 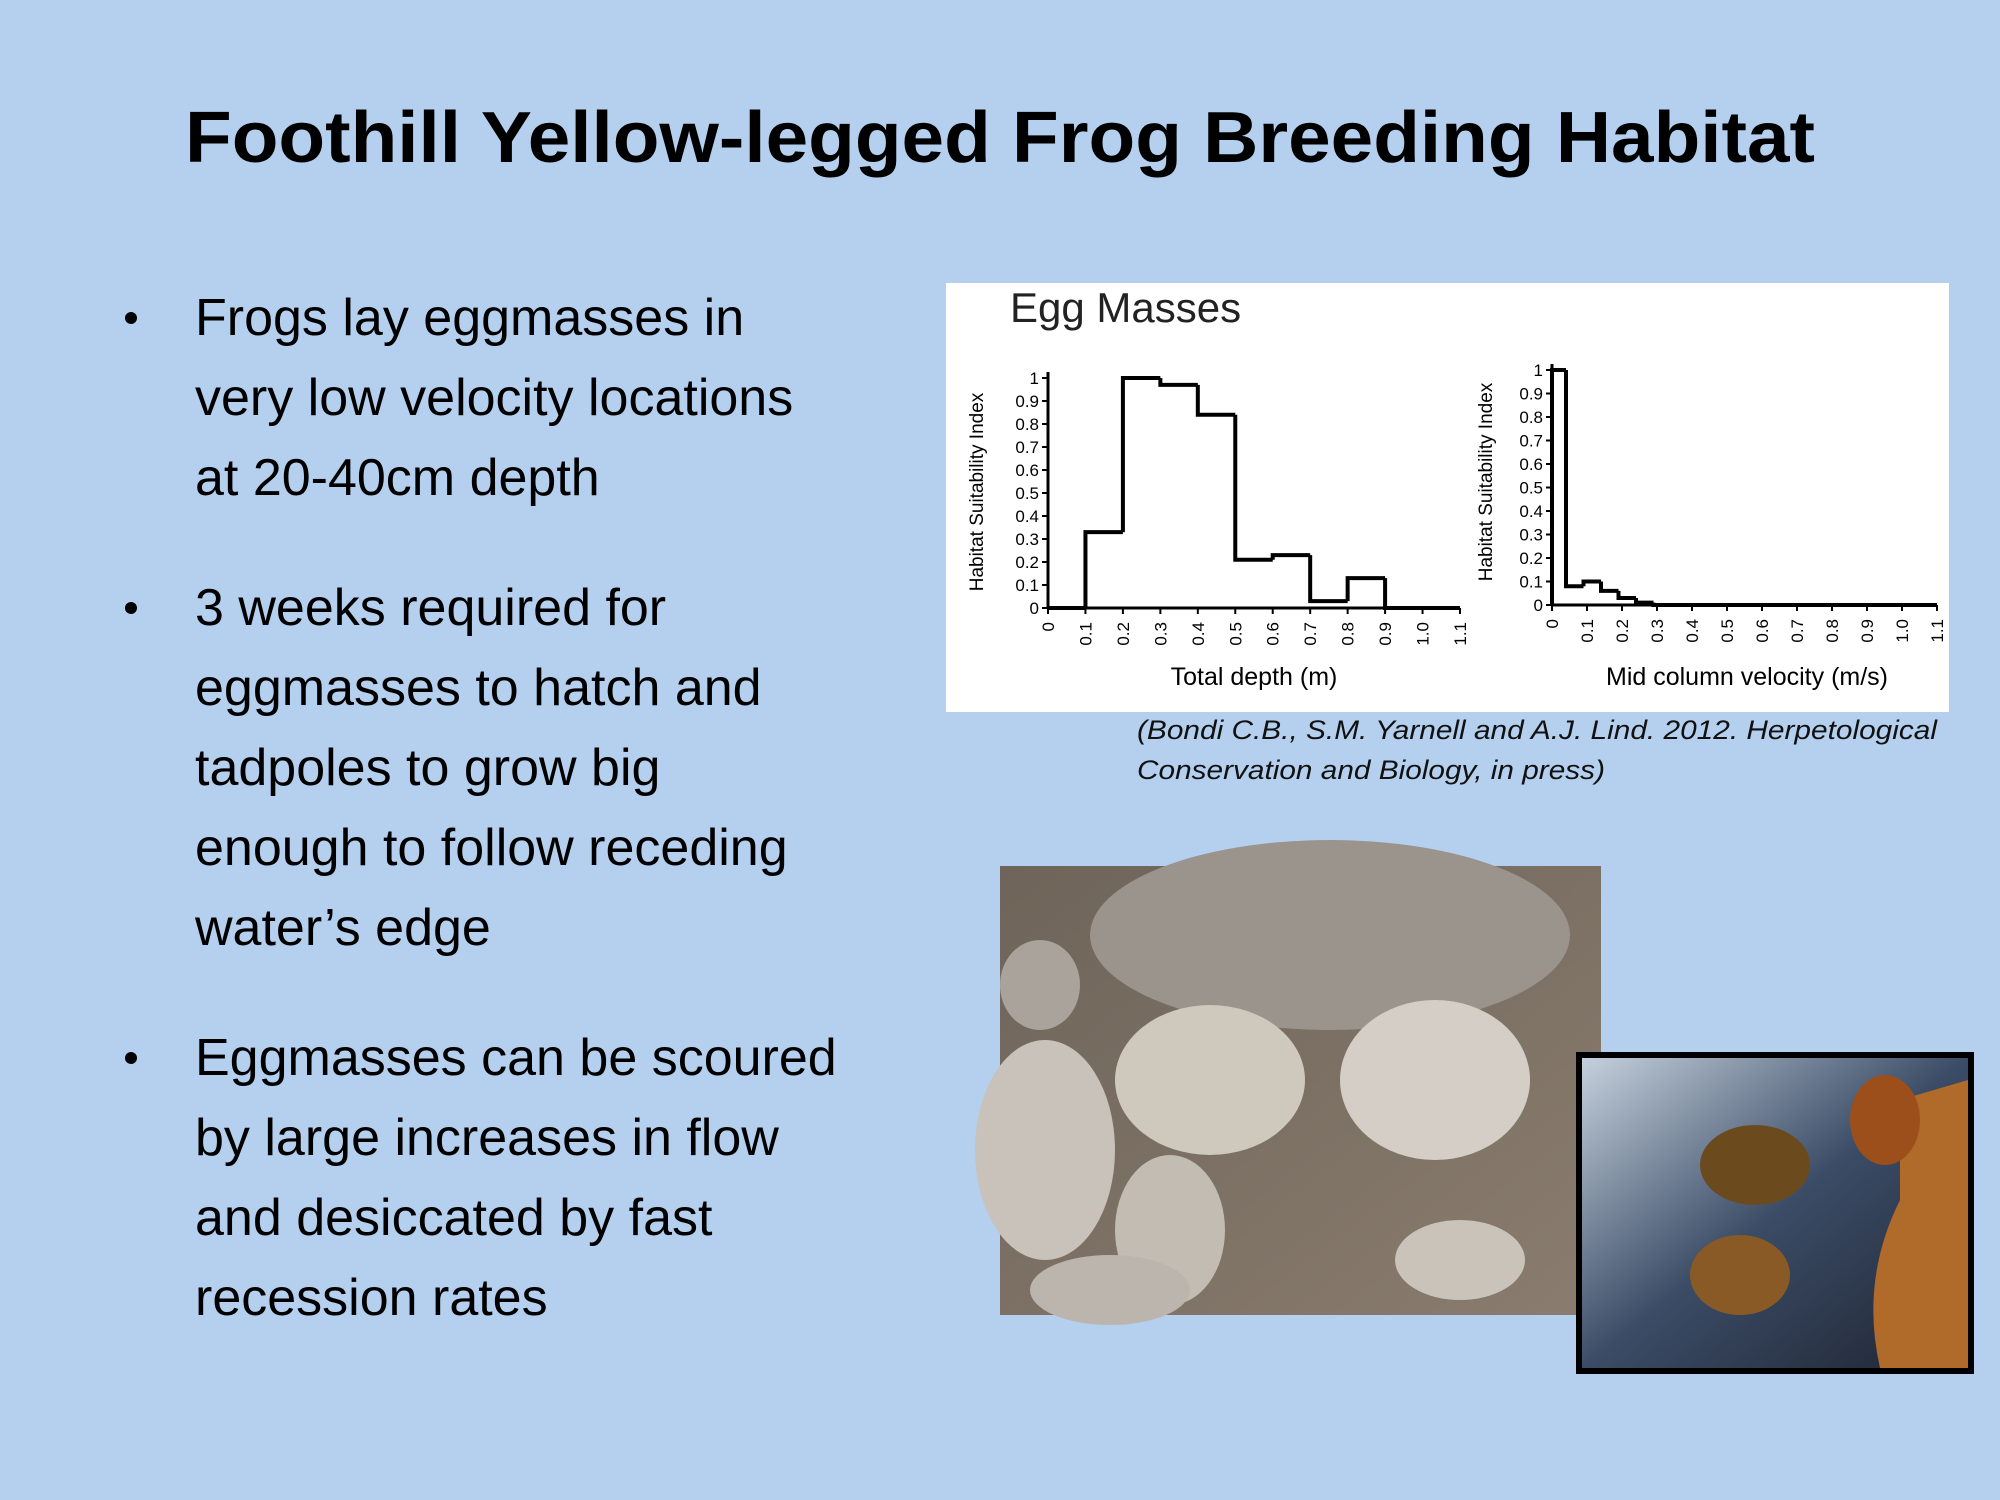 What do you see at coordinates (516, 1058) in the screenshot?
I see `bullet-text: Eggmasses can be scoured` at bounding box center [516, 1058].